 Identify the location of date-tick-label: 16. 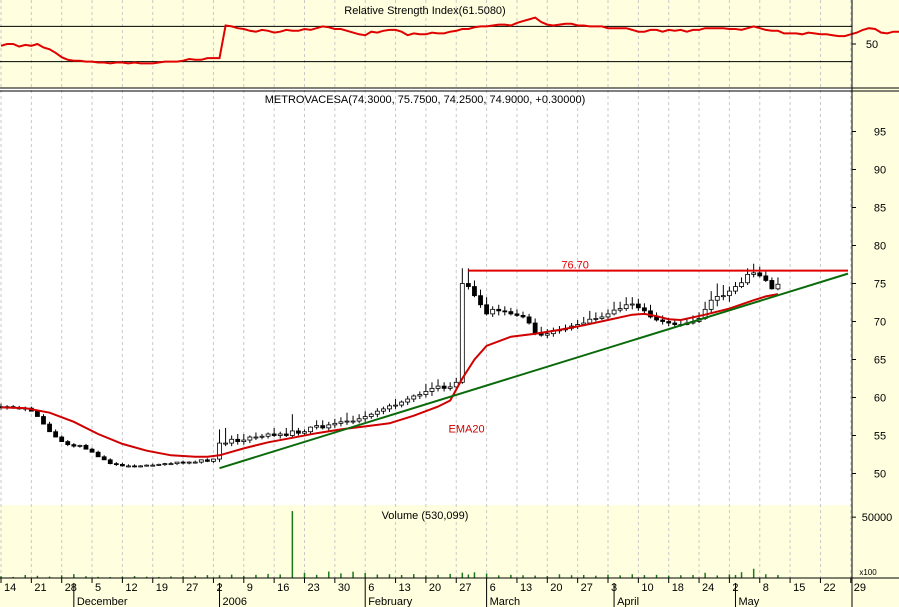
(283, 588).